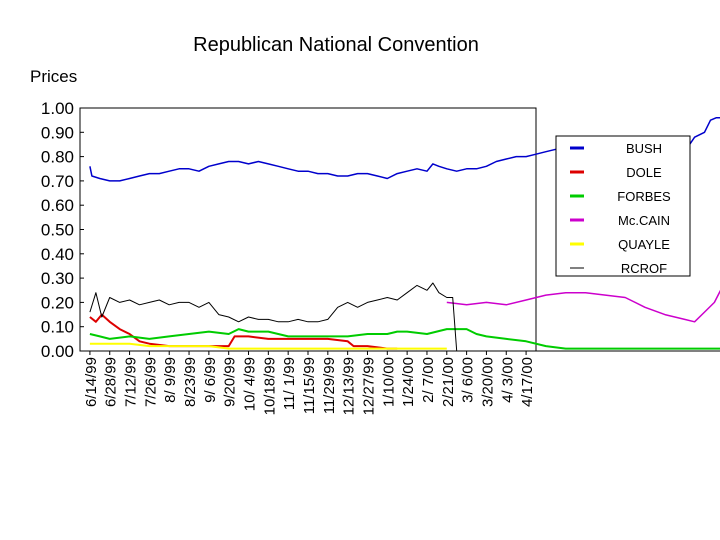 The width and height of the screenshot is (720, 540). What do you see at coordinates (620, 208) in the screenshot?
I see `legend-items: BUSH DOLE FORBES Mc.CAIN QUAYLE RCROF` at bounding box center [620, 208].